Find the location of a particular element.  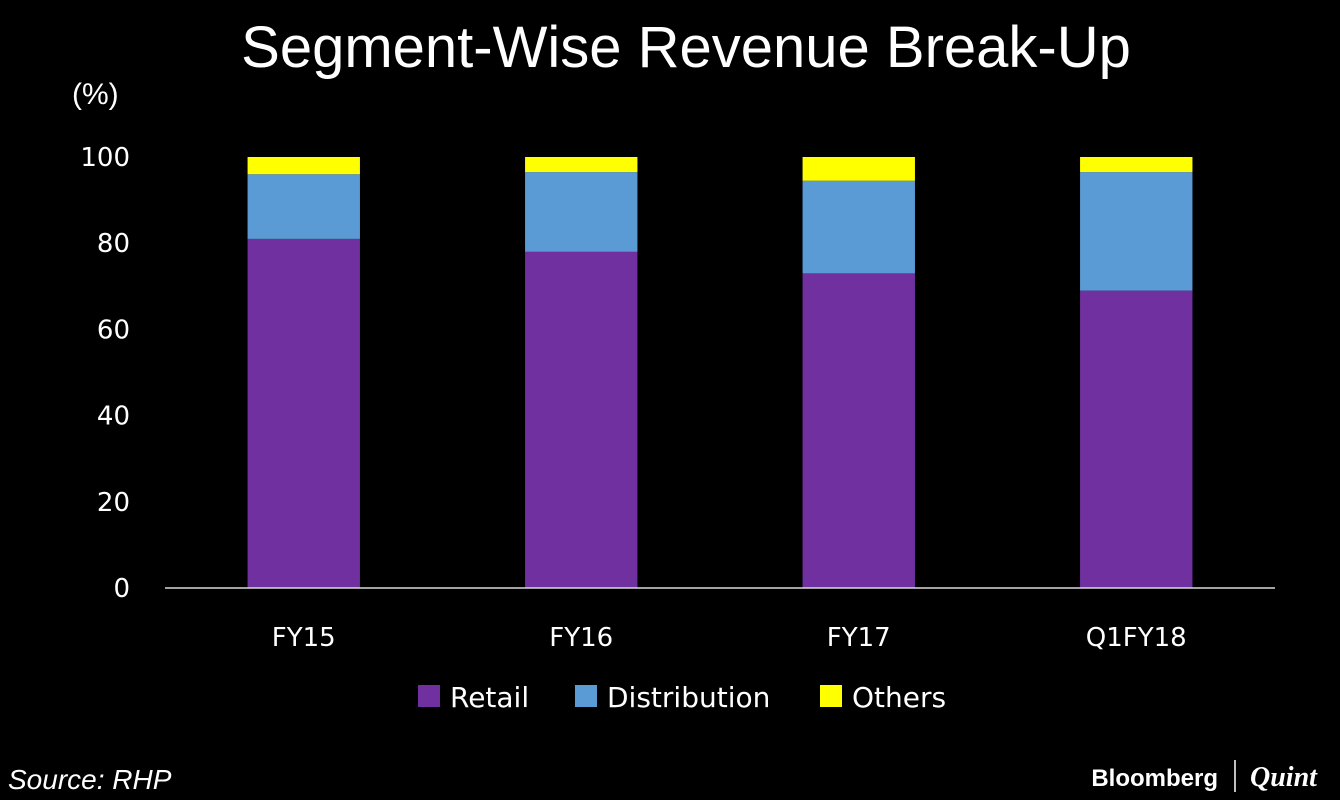

legend-swatch-distribution is located at coordinates (586, 696).